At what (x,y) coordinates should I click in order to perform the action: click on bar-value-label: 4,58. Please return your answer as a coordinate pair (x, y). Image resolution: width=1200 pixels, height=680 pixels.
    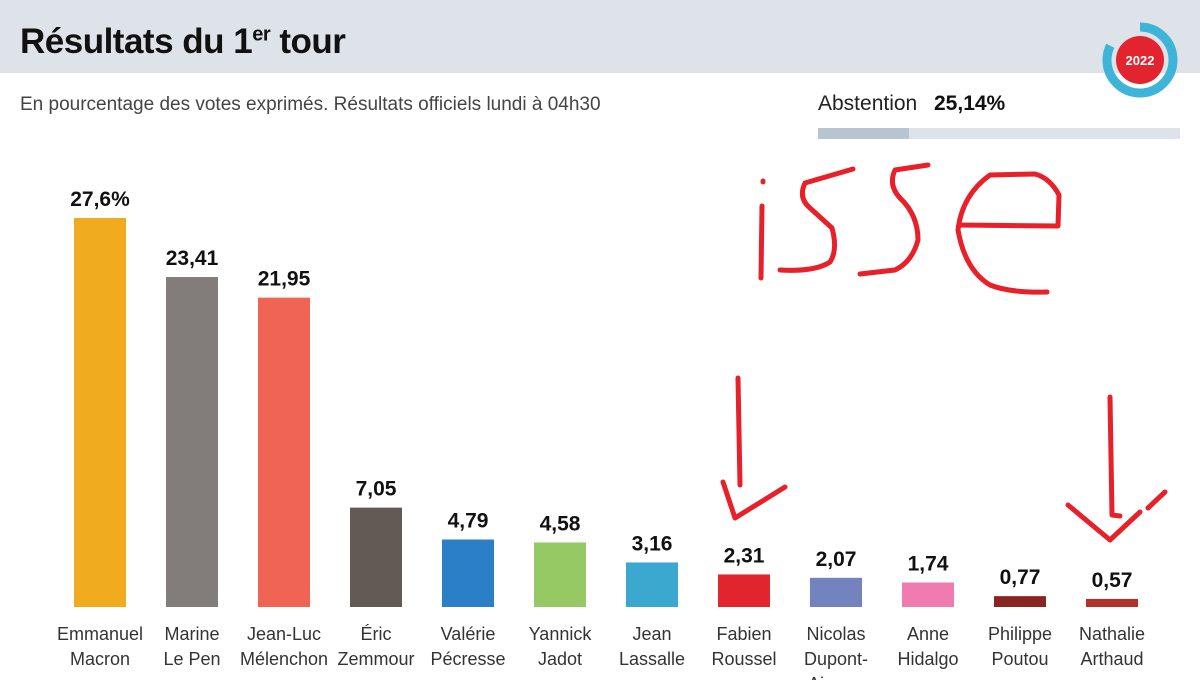
    Looking at the image, I should click on (560, 523).